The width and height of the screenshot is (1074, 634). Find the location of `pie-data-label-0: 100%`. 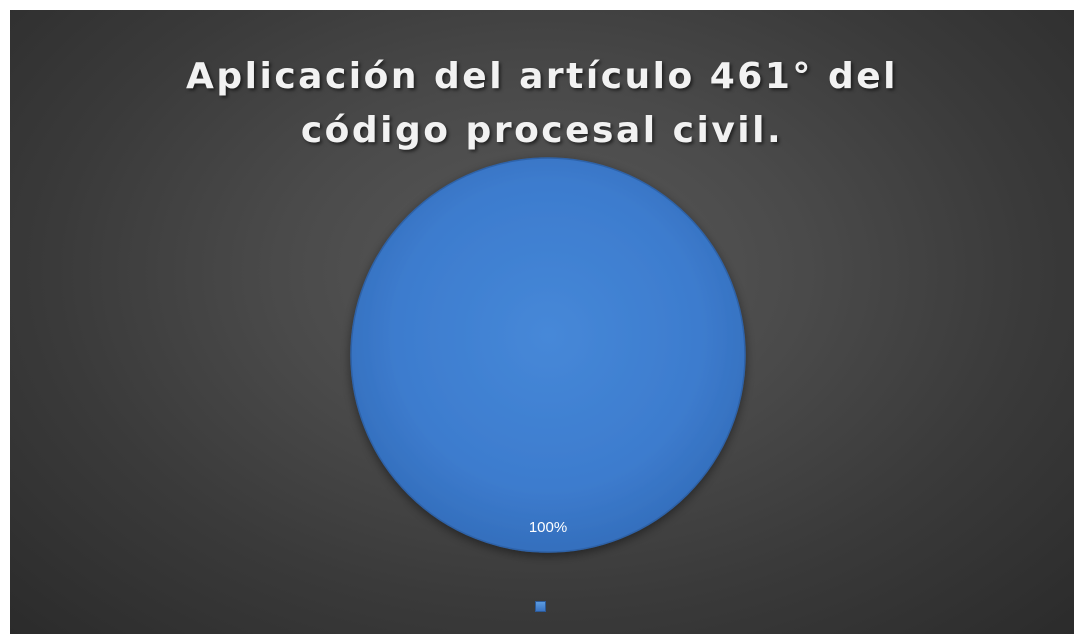

pie-data-label-0: 100% is located at coordinates (548, 527).